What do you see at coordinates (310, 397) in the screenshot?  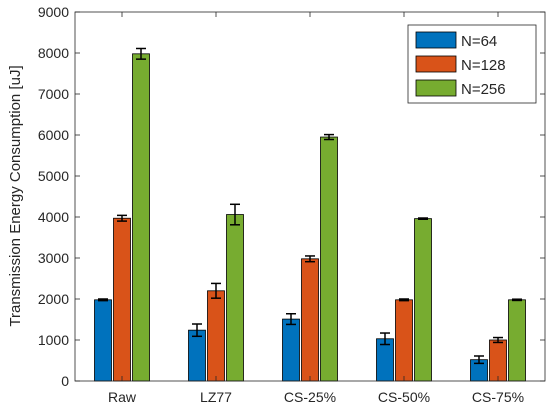 I see `x-tick-label: CS-25%` at bounding box center [310, 397].